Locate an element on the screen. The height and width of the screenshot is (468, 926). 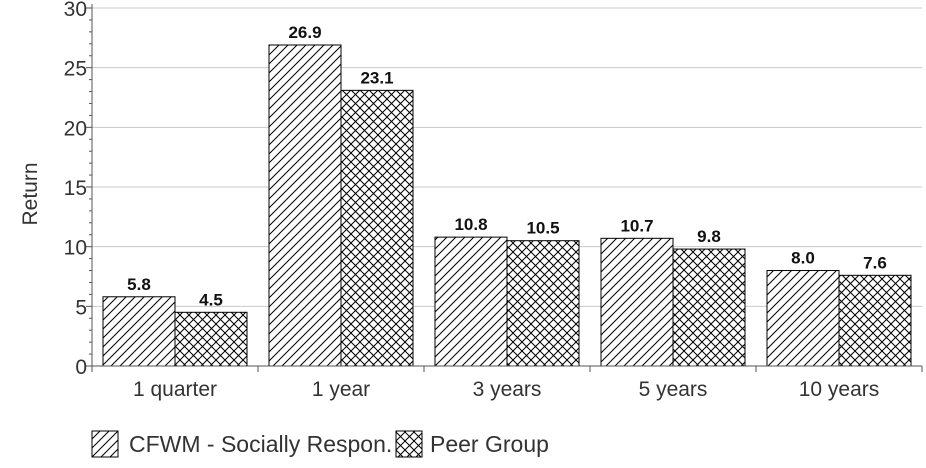
y-tick-label: 10 is located at coordinates (75, 248).